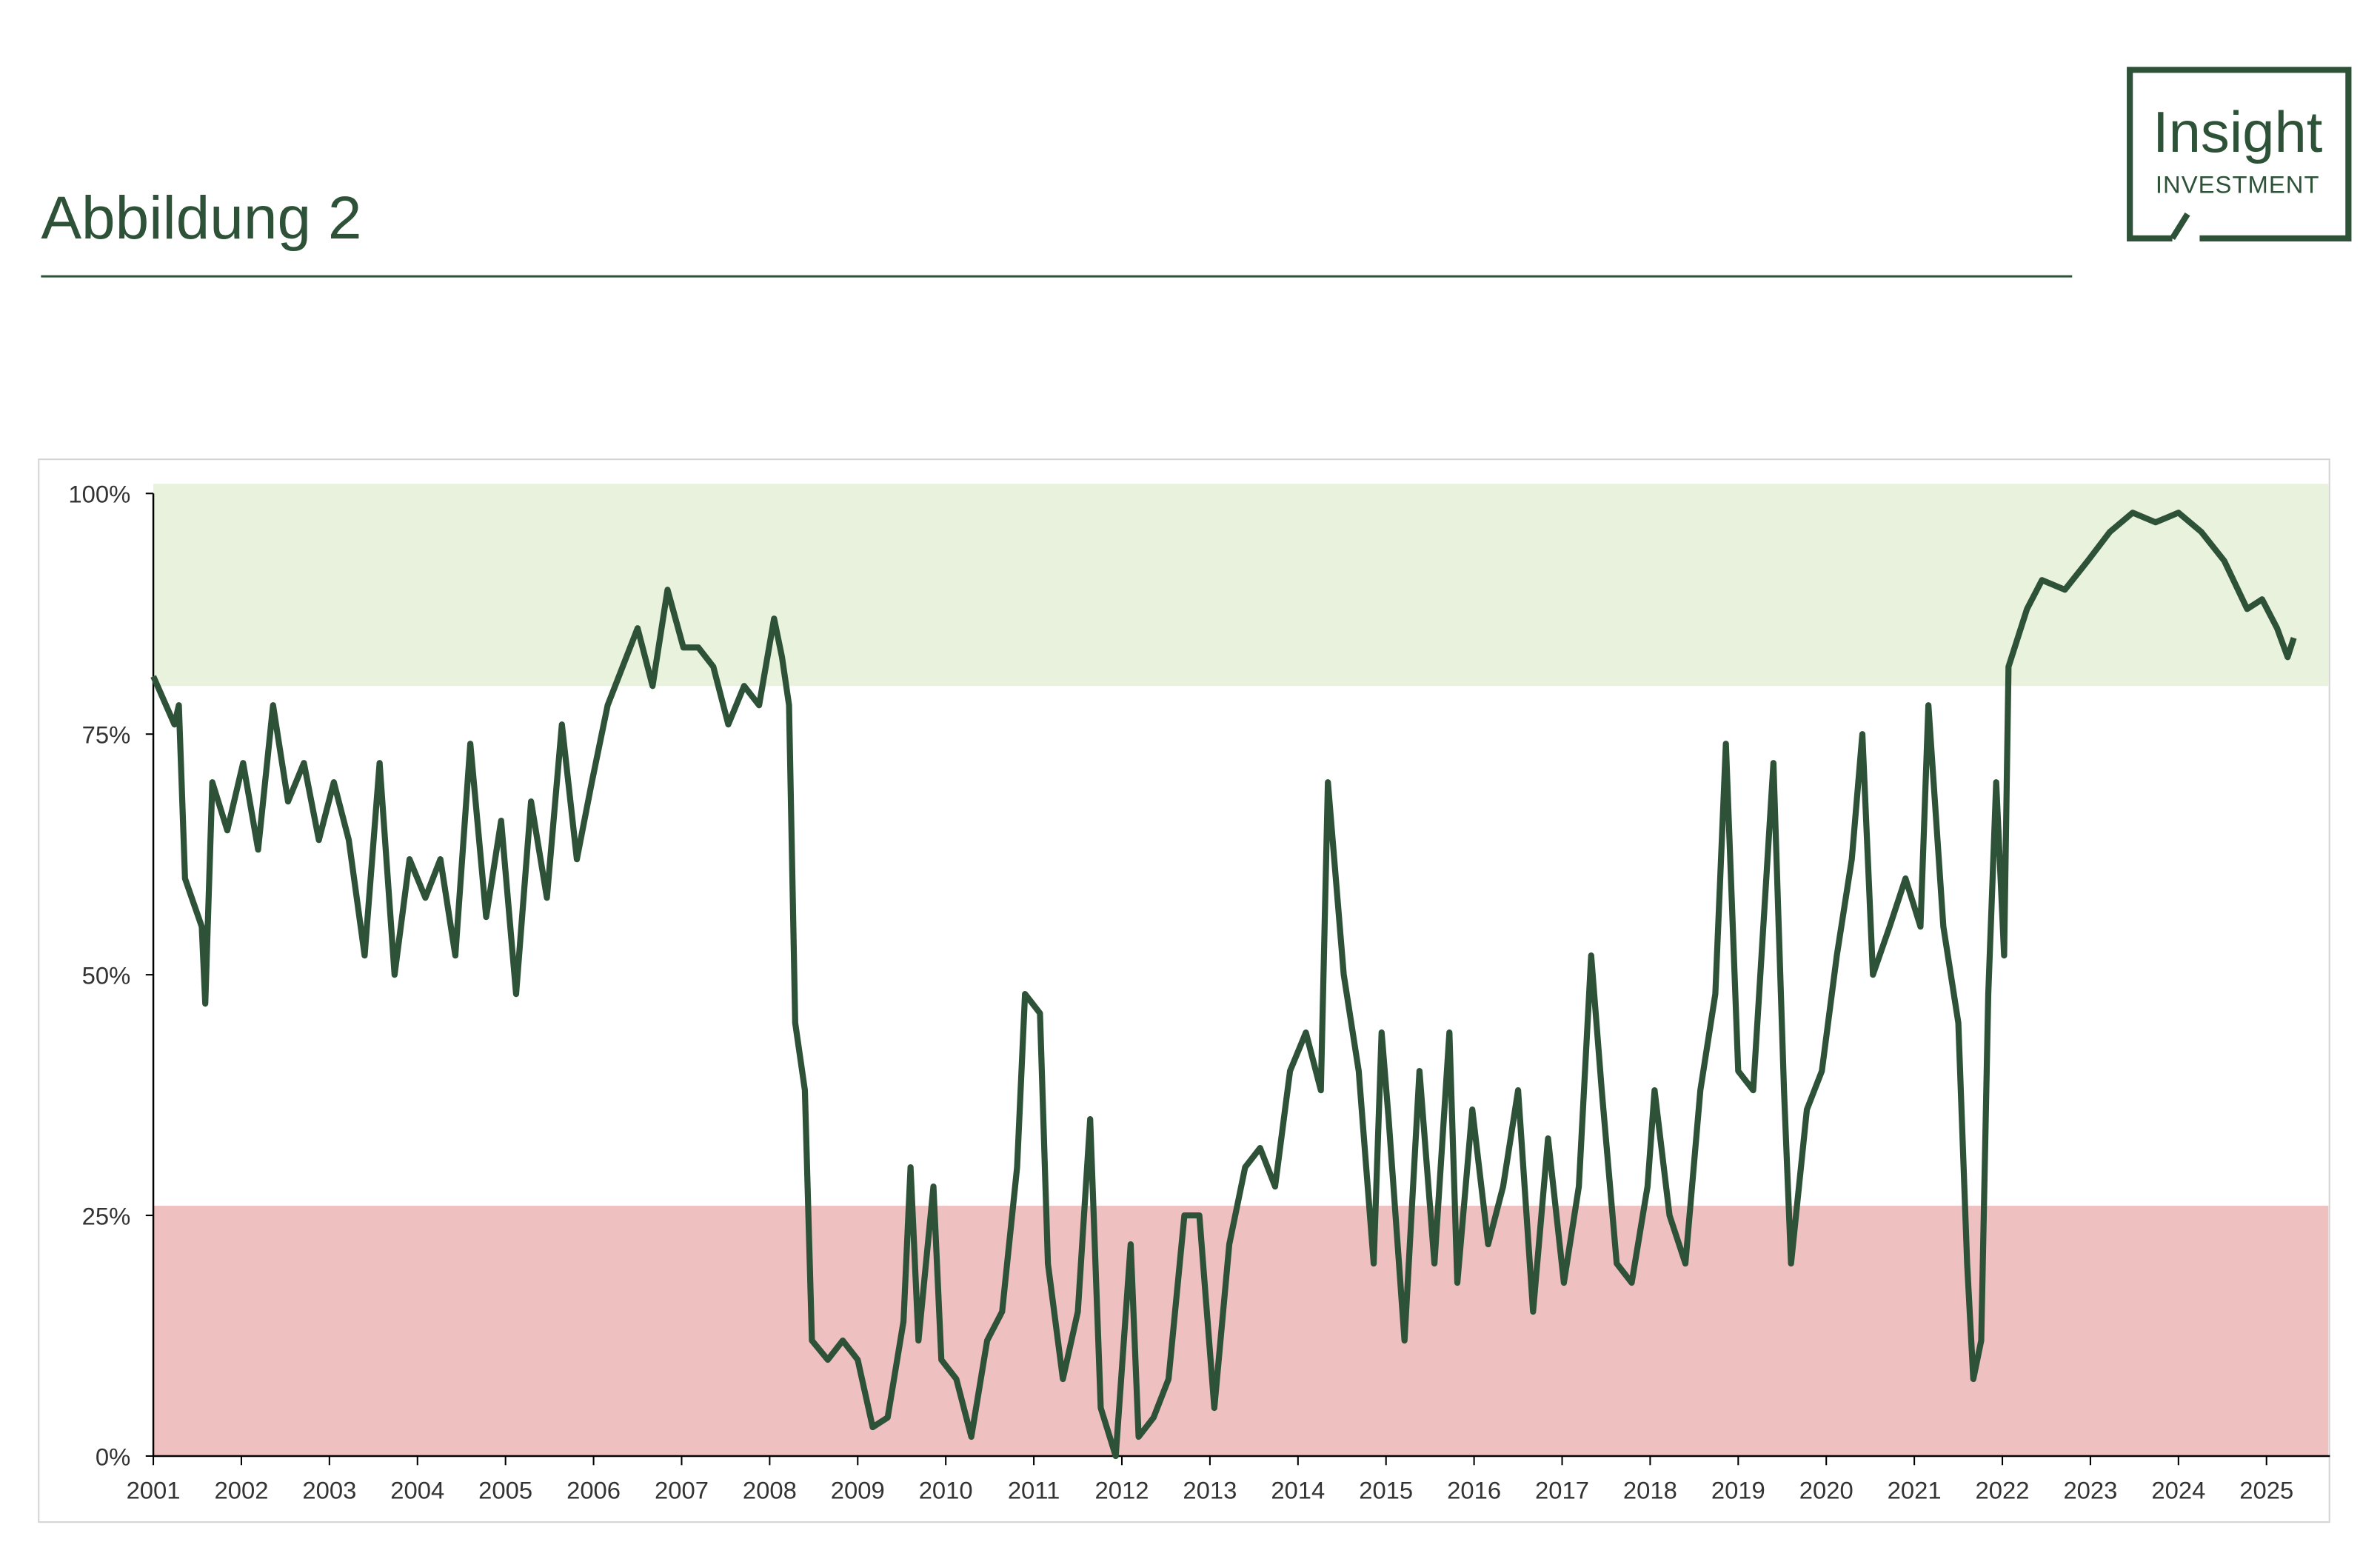 This screenshot has height=1559, width=2380. Describe the element at coordinates (946, 1489) in the screenshot. I see `x-tick-label: 2010` at that location.